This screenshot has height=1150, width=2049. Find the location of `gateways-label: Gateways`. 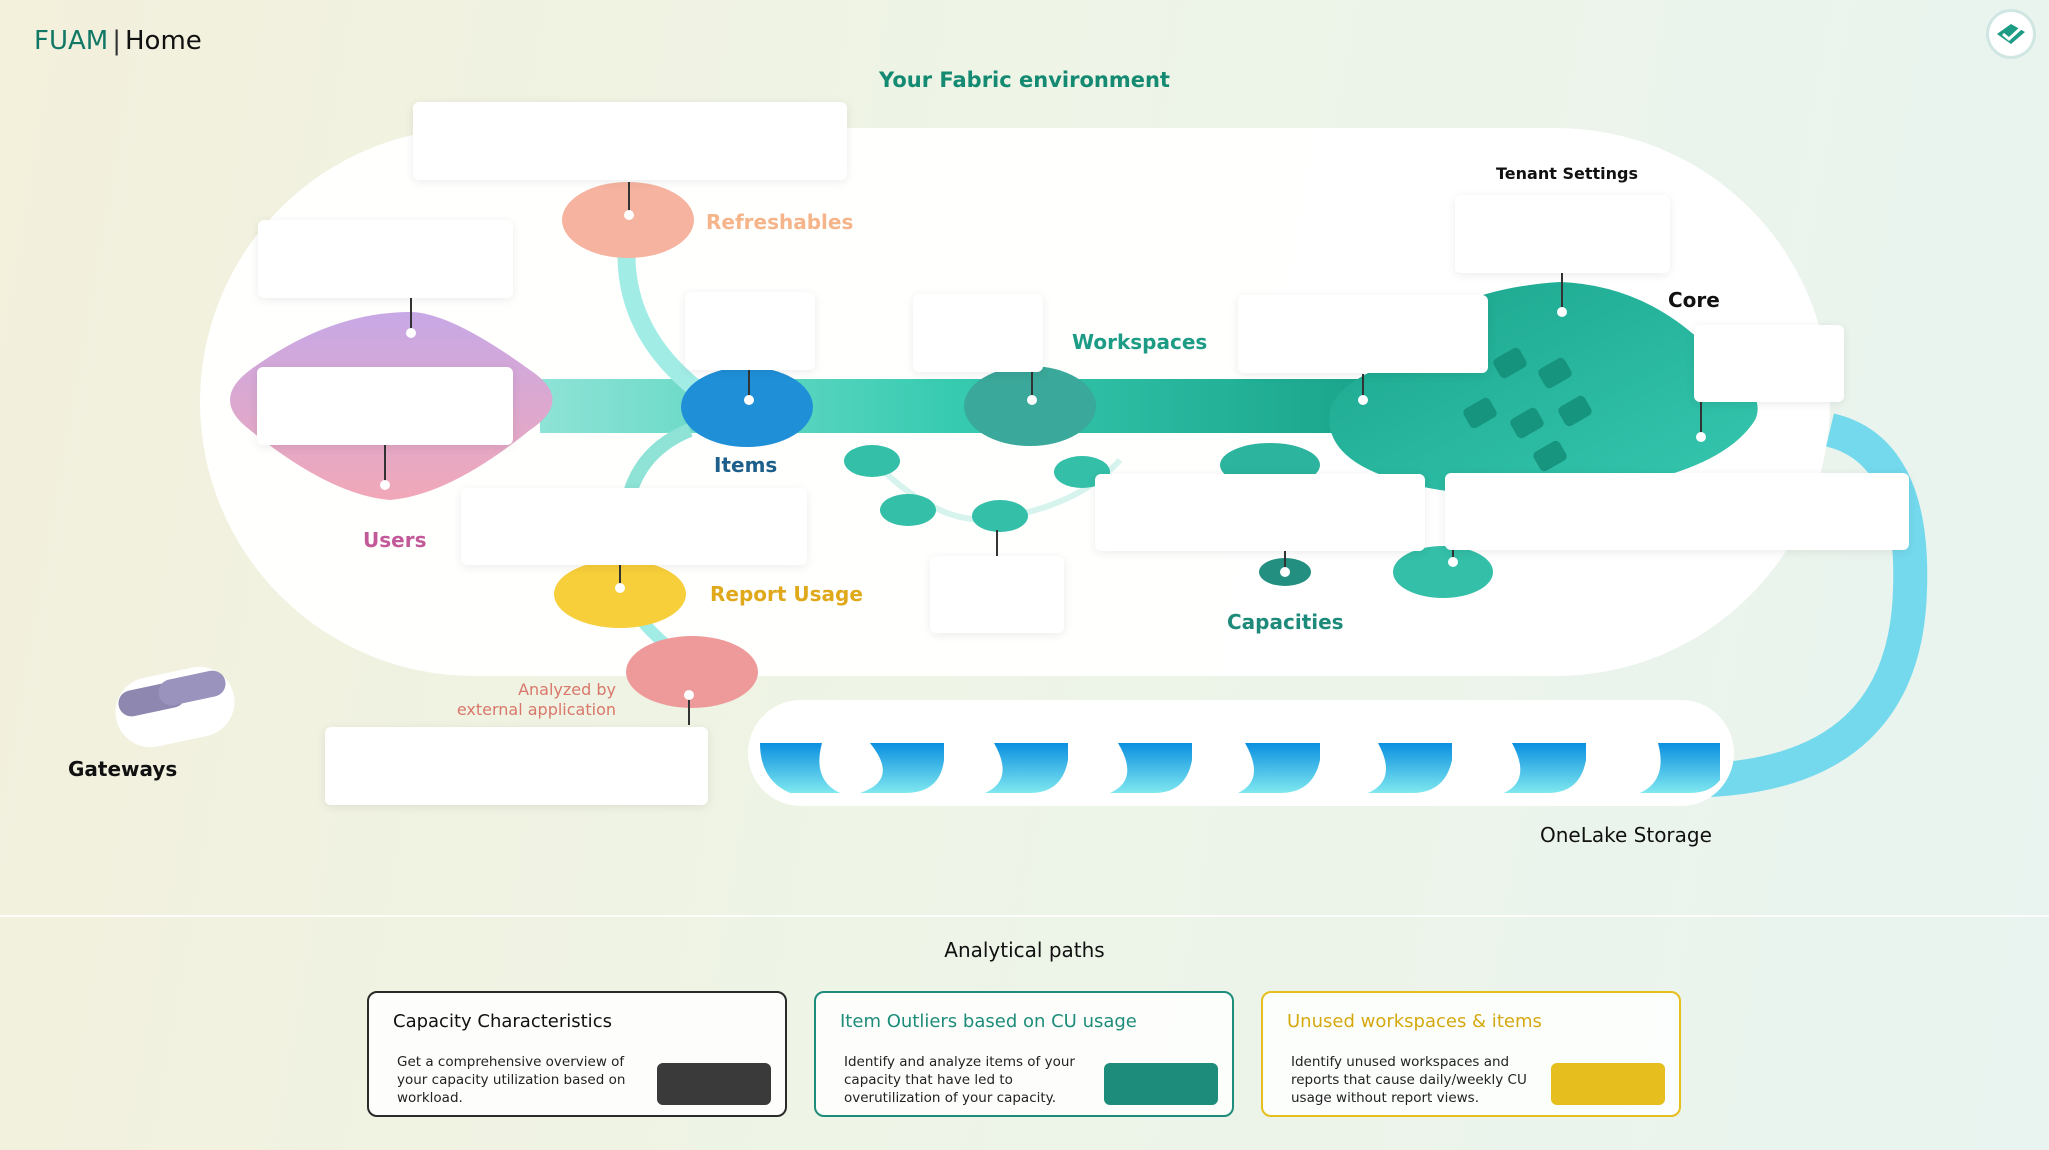

gateways-label: Gateways is located at coordinates (123, 769).